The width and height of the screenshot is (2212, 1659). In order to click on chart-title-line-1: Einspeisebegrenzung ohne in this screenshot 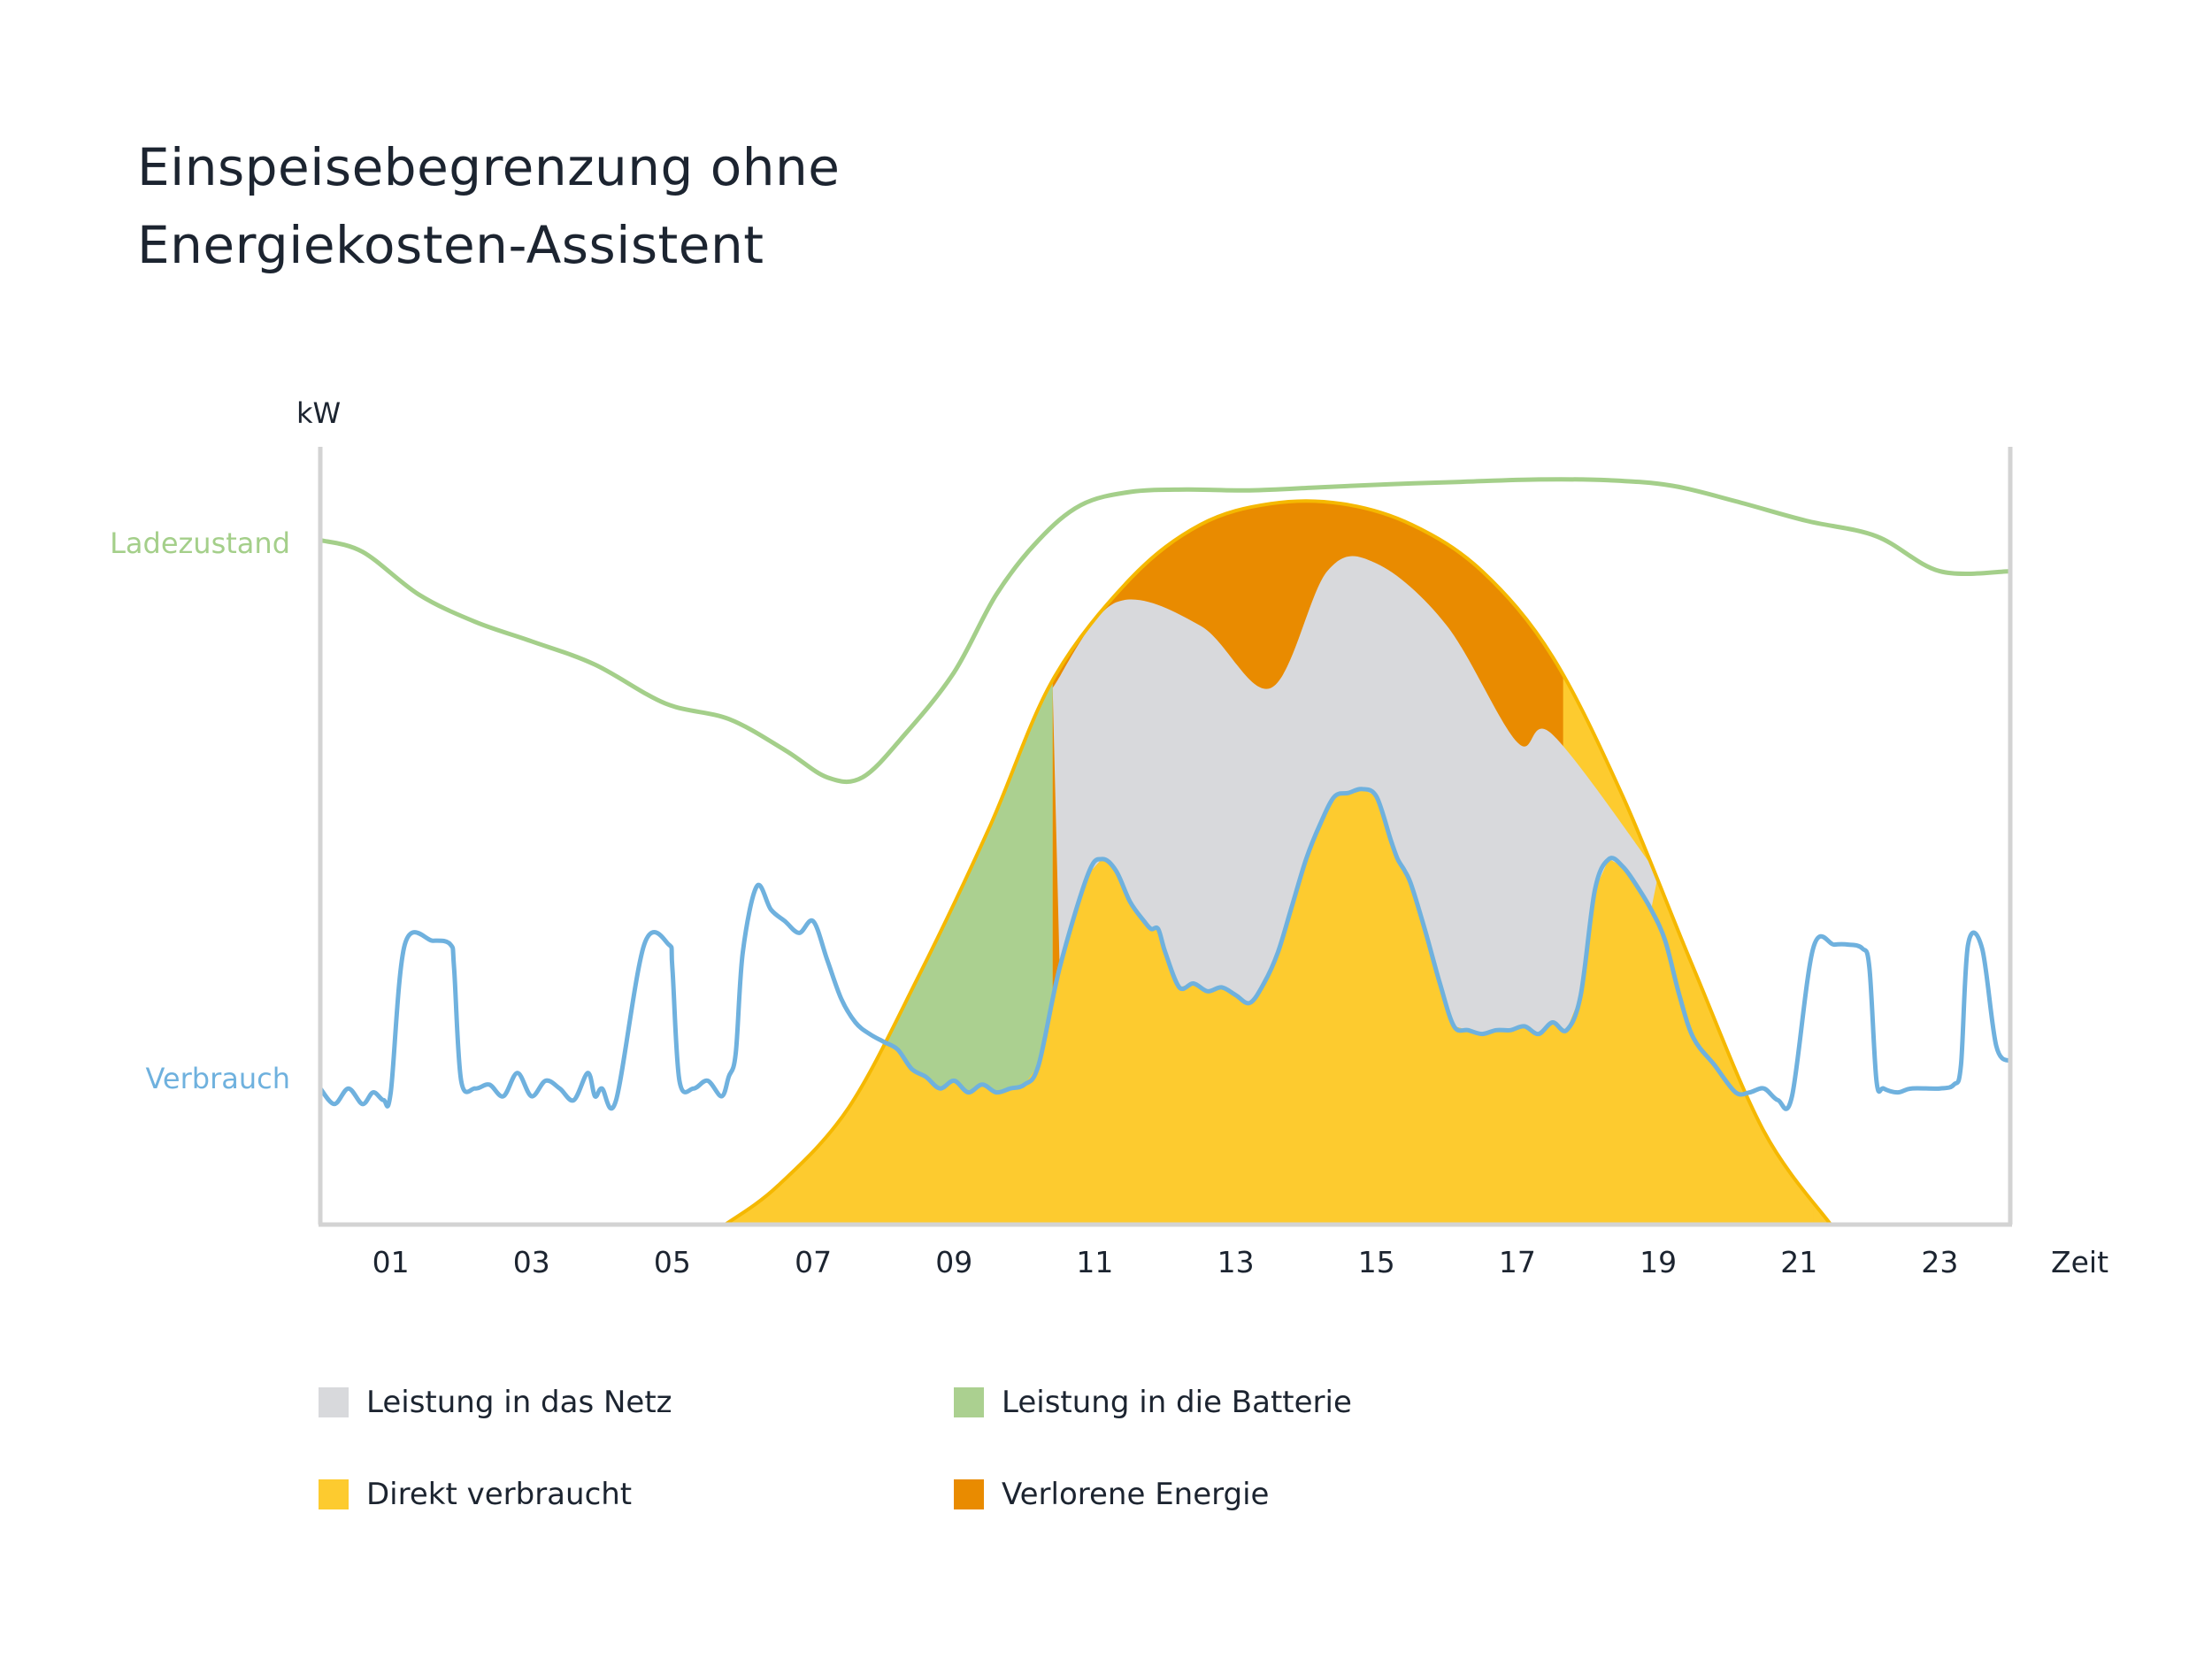, I will do `click(489, 167)`.